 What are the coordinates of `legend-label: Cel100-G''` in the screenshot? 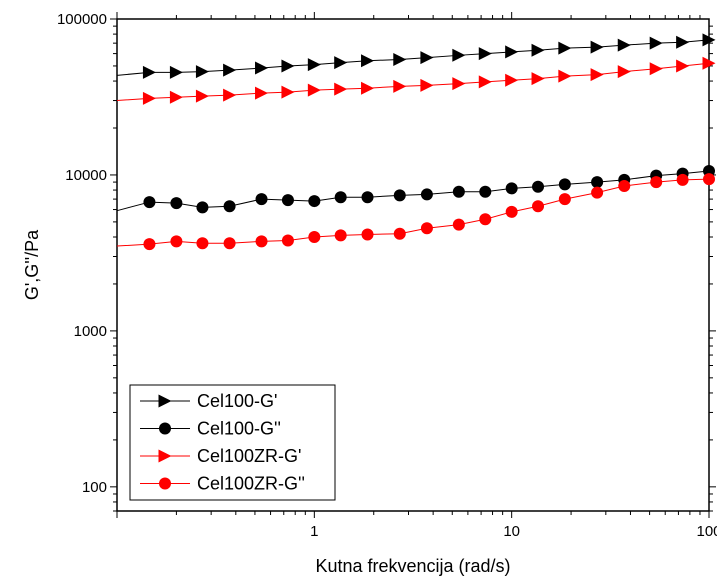 It's located at (239, 429).